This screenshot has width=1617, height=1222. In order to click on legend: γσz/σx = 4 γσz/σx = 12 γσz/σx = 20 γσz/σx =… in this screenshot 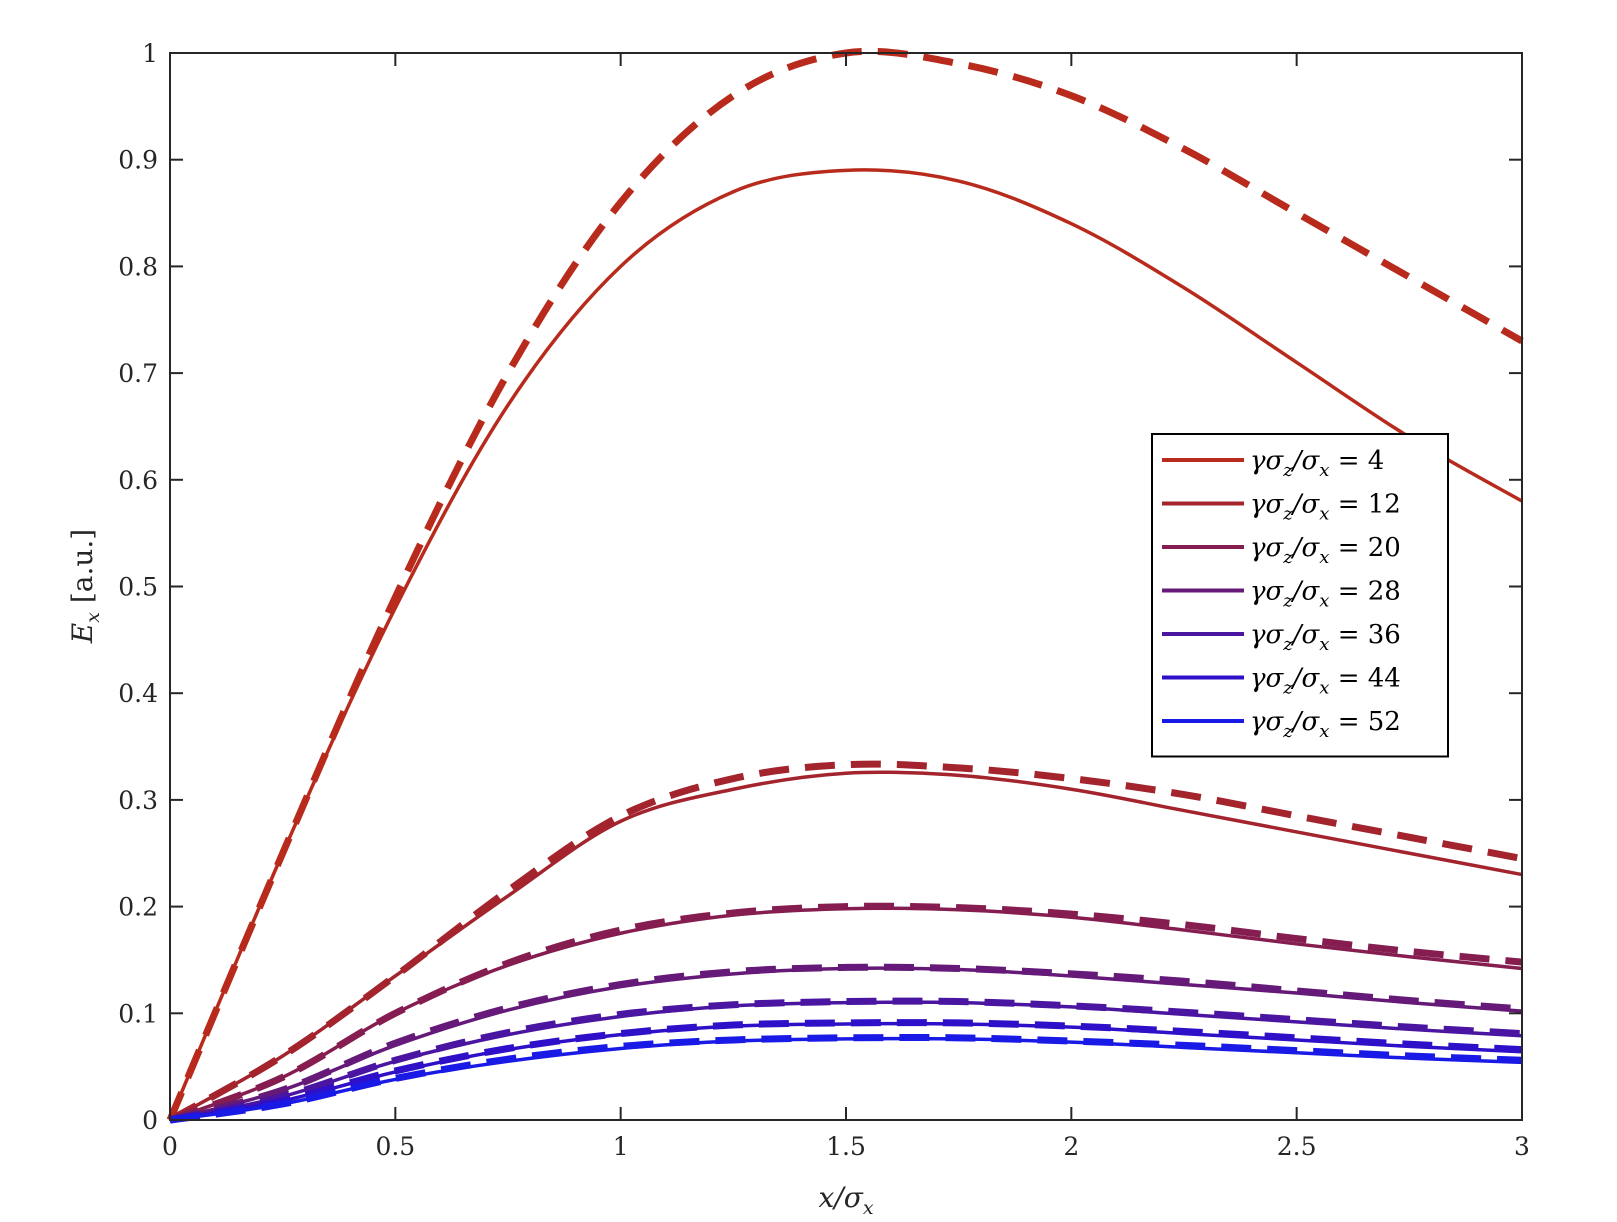, I will do `click(1300, 595)`.